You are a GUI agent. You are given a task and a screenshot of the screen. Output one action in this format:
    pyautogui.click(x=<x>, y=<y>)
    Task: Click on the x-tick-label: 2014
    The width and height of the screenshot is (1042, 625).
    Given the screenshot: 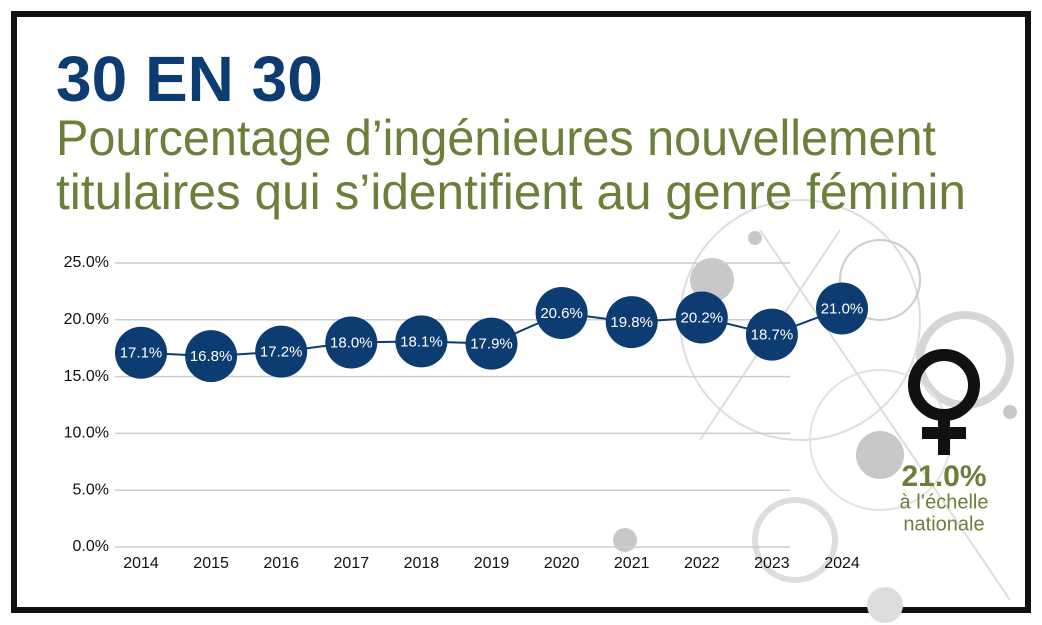 What is the action you would take?
    pyautogui.click(x=141, y=563)
    